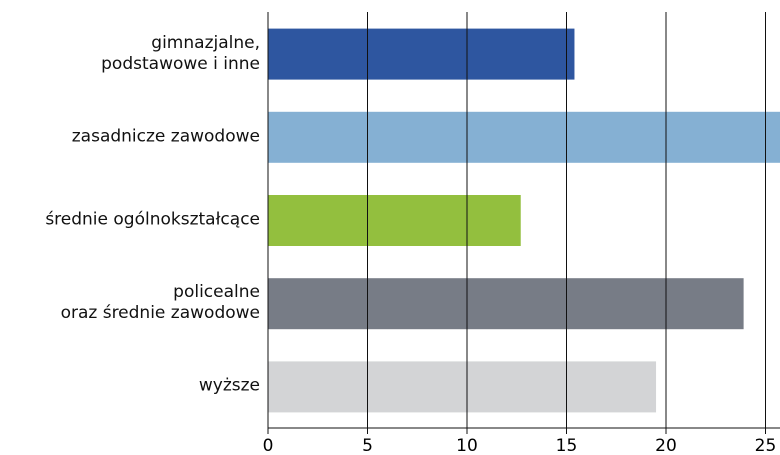 The width and height of the screenshot is (780, 455). I want to click on category-label: gimnazjalne, podstawowe i inne, so click(180, 53).